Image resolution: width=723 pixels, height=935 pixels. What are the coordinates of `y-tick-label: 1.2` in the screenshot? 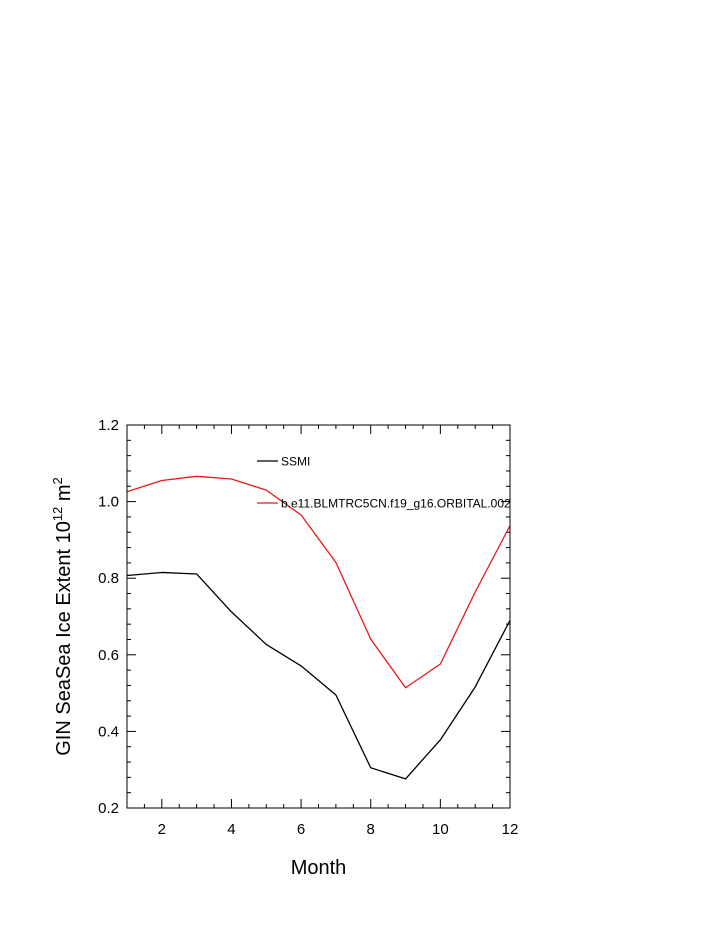 It's located at (108, 425).